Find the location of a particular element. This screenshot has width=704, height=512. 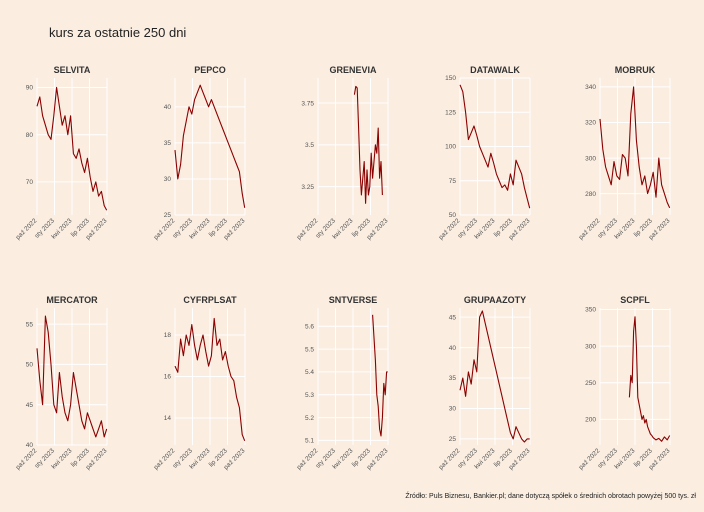

y-tick-label: 5.5 is located at coordinates (309, 349).